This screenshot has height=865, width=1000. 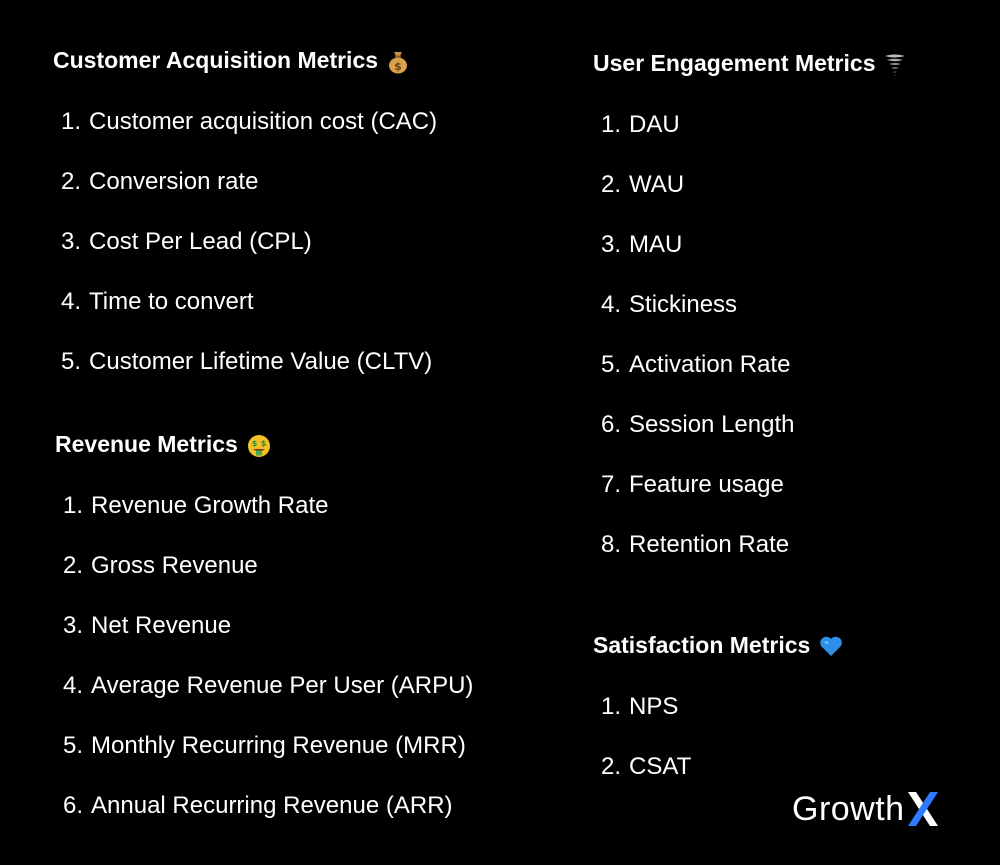 I want to click on list-item: 3. Net Revenue, so click(x=147, y=625).